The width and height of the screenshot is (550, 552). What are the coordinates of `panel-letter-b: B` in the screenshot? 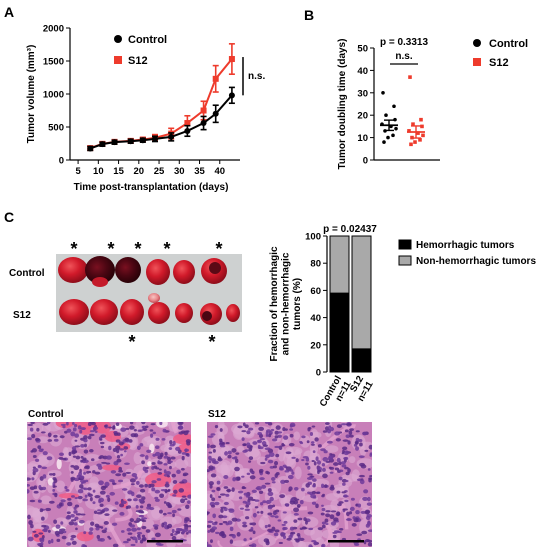 It's located at (309, 15).